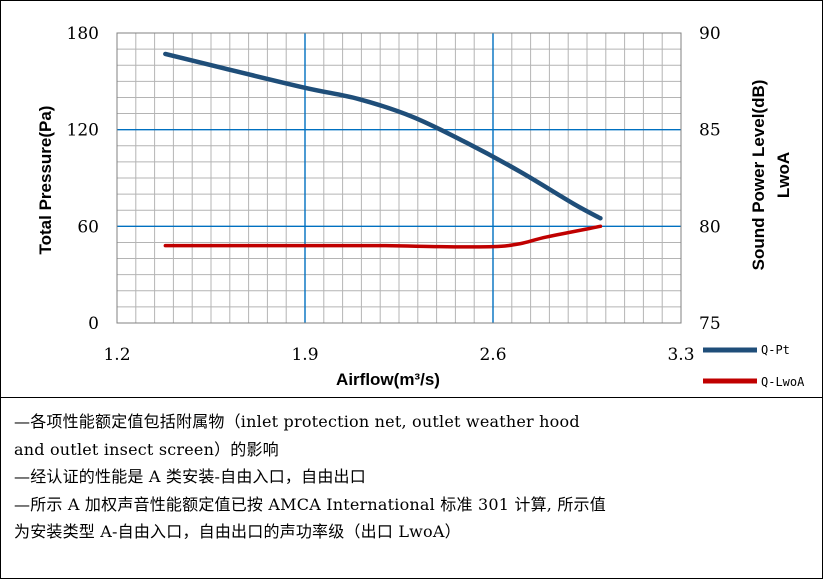  I want to click on legend-label-q-lwoa: Q-LwoA, so click(783, 382).